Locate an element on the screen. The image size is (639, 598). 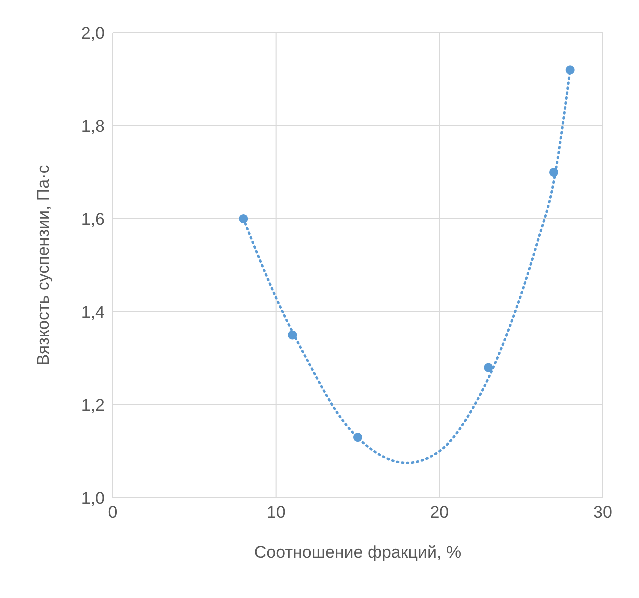
y-tick-label: 1,4 is located at coordinates (93, 312).